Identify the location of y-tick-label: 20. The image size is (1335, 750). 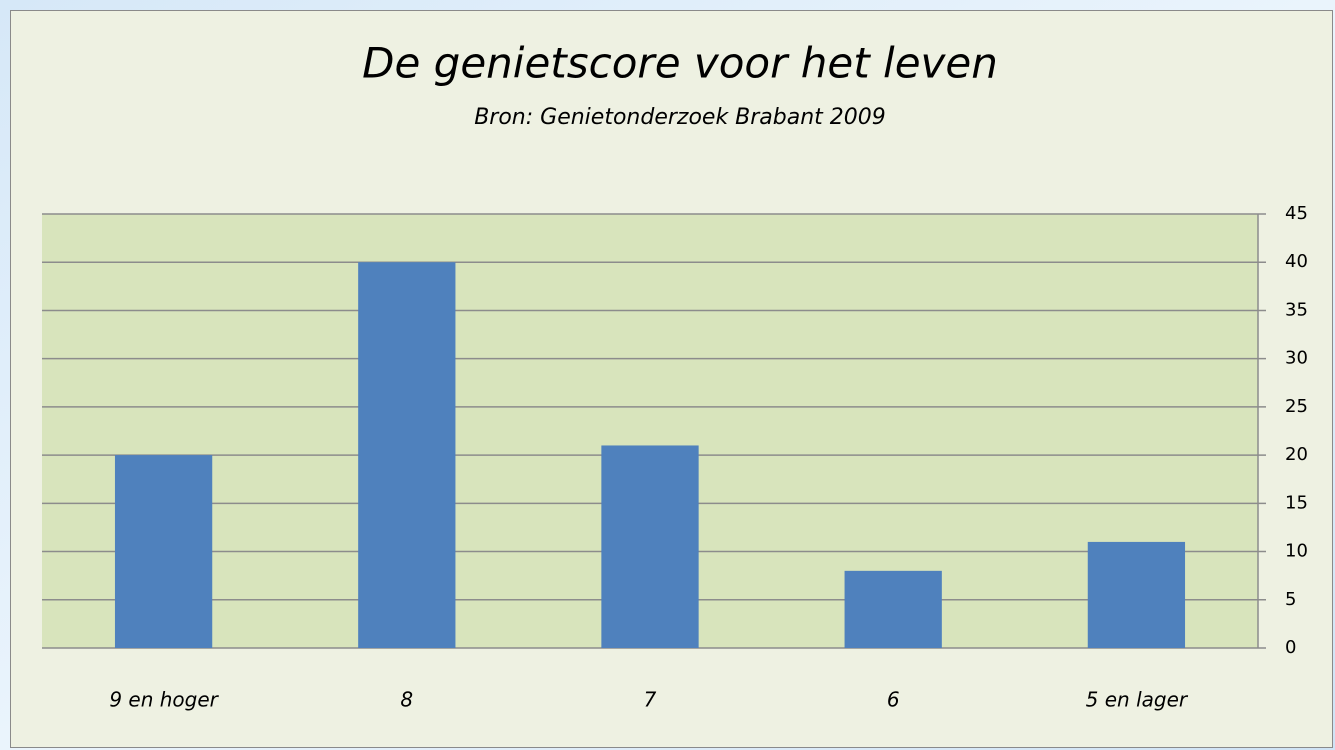
(1296, 454).